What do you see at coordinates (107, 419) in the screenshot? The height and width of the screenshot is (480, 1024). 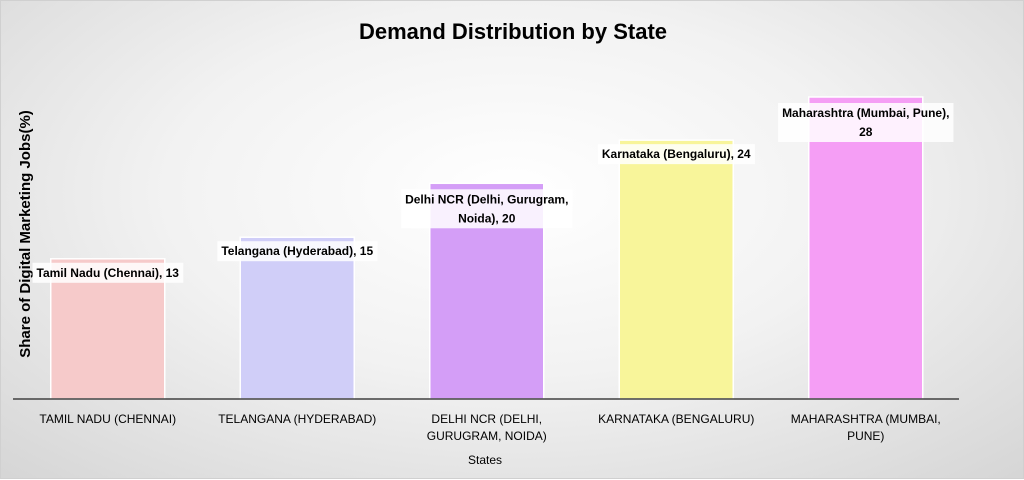 I see `x-tick-label: TAMIL NADU (CHENNAI)` at bounding box center [107, 419].